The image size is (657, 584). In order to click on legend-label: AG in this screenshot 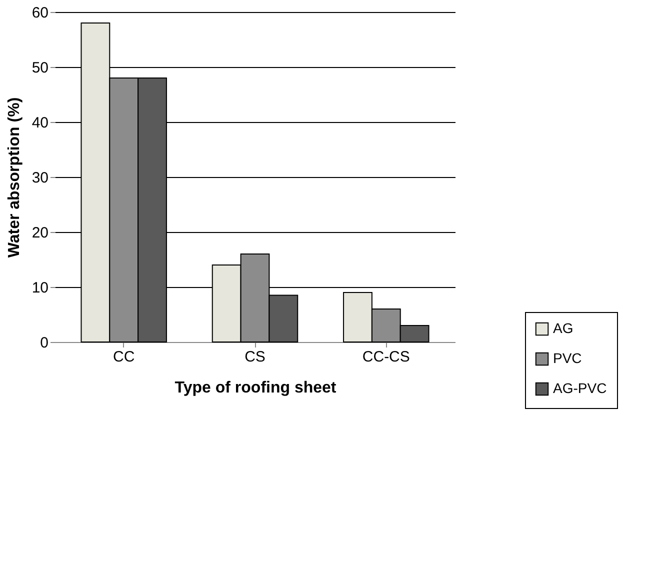, I will do `click(563, 328)`.